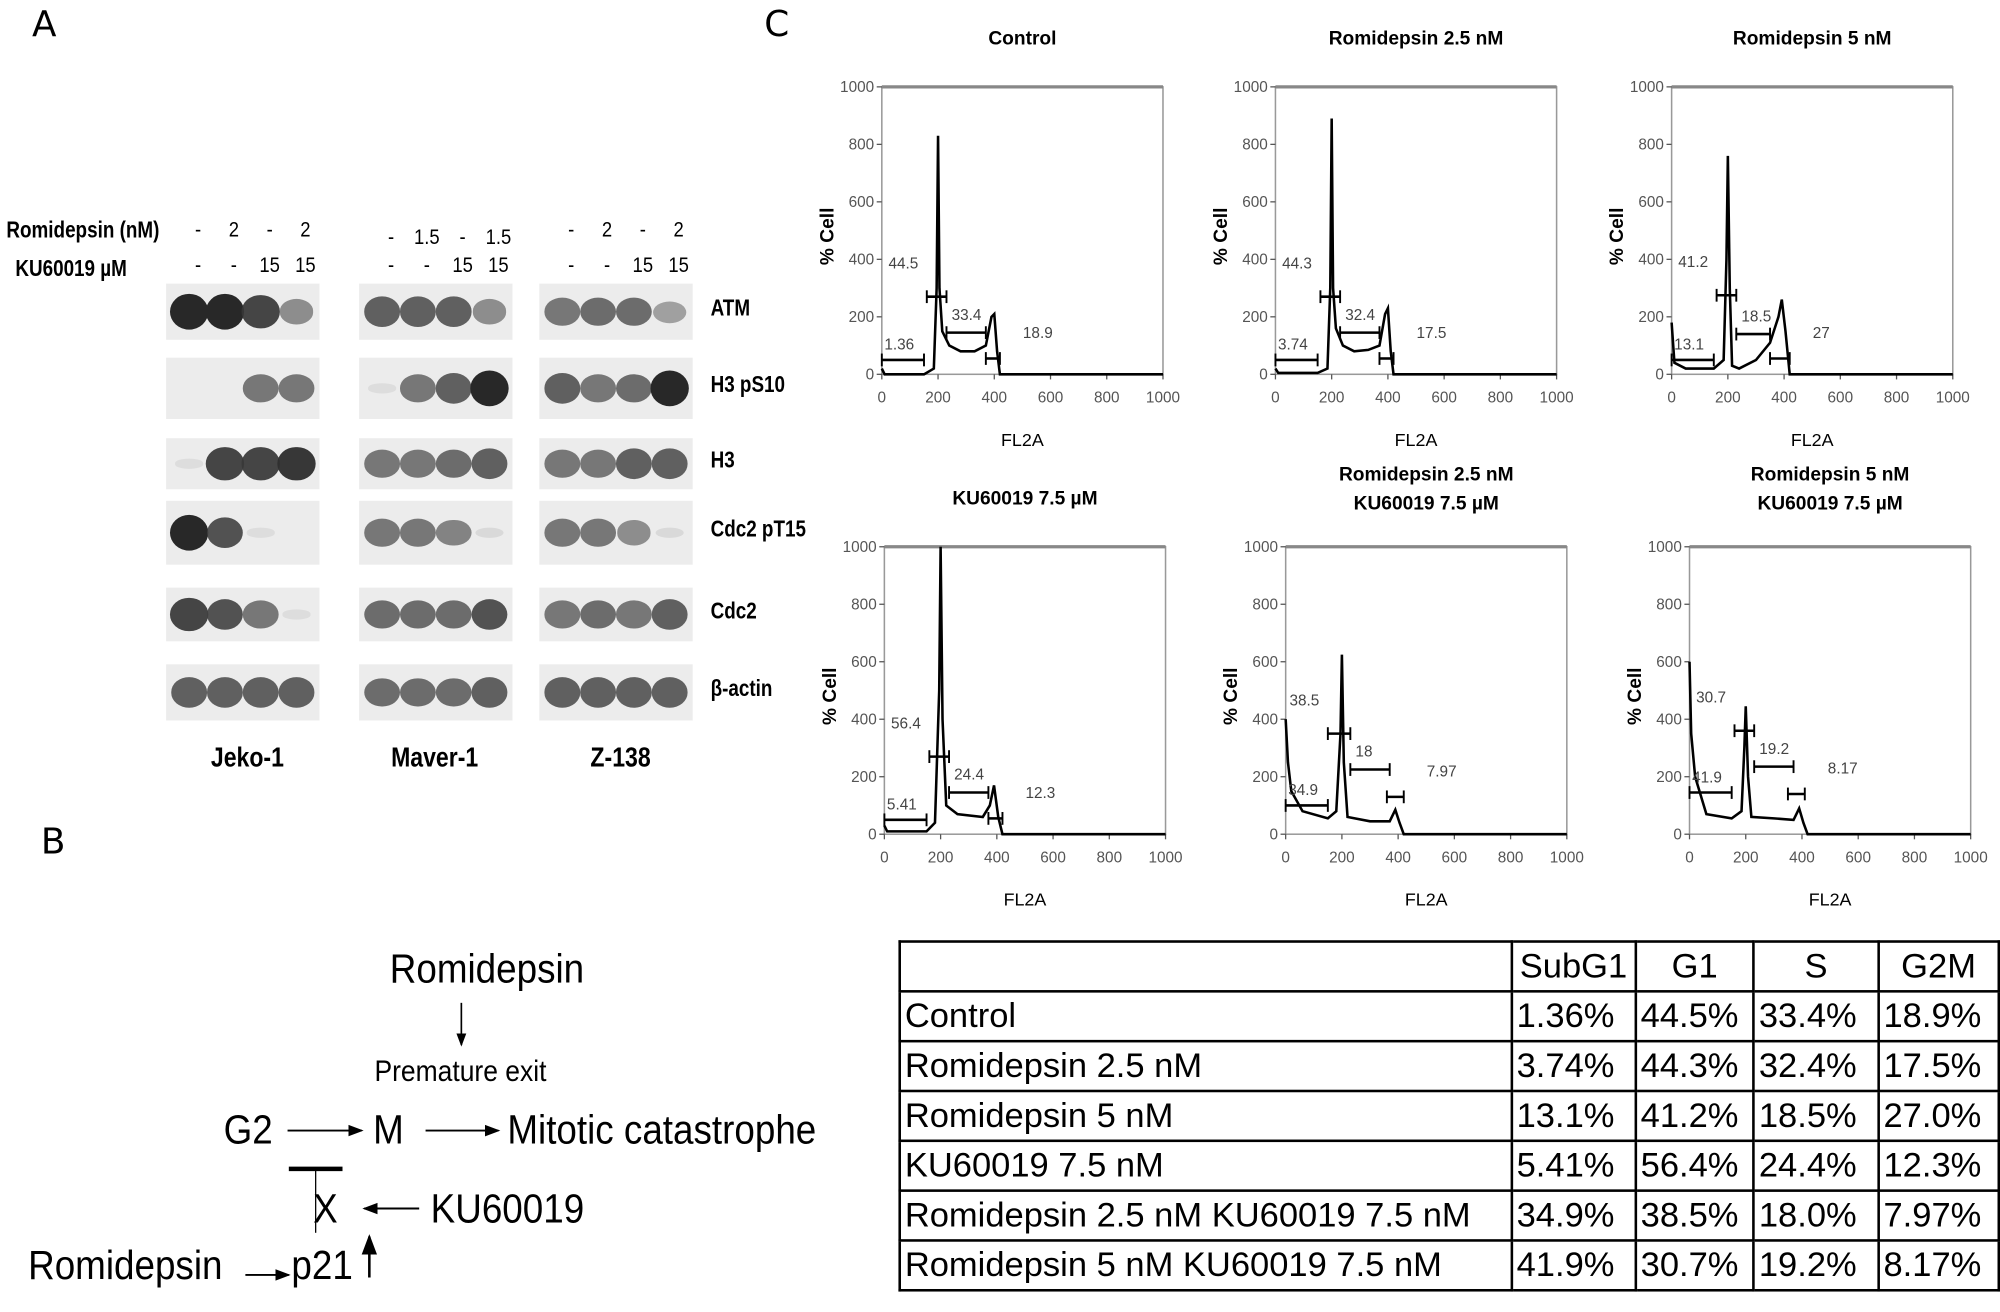 The height and width of the screenshot is (1312, 2000). Describe the element at coordinates (1938, 1016) in the screenshot. I see `table-cell: 18.9%` at that location.